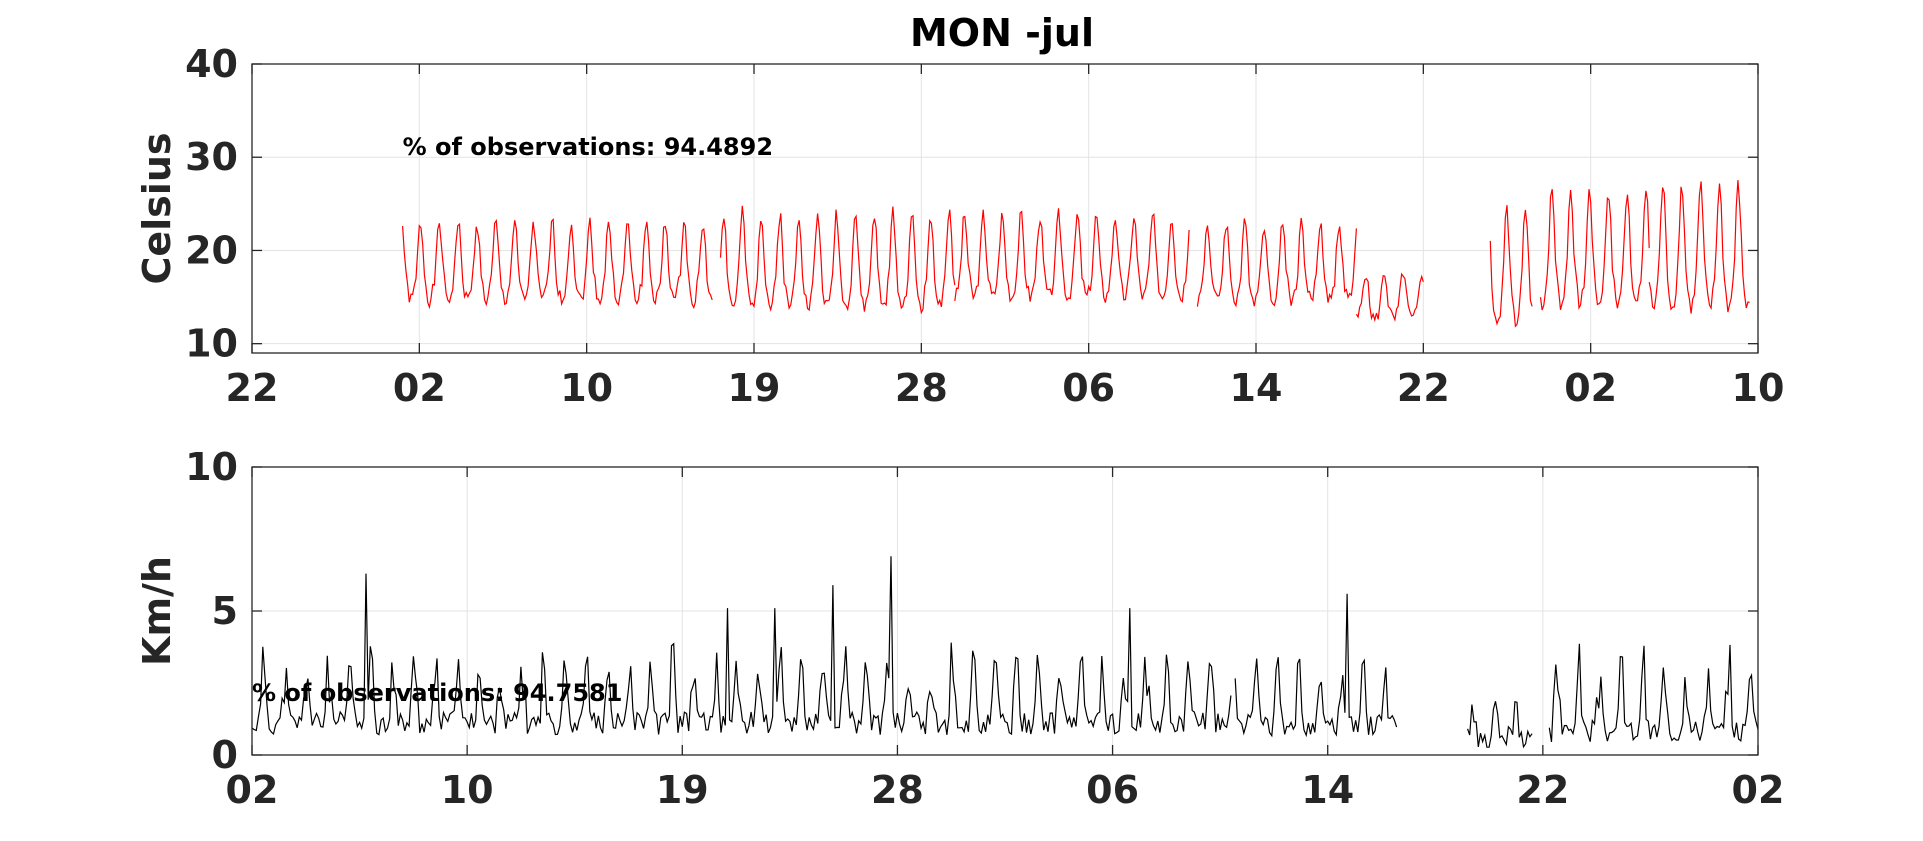 Image resolution: width=1923 pixels, height=841 pixels. I want to click on figure-title: MON -jul, so click(1002, 33).